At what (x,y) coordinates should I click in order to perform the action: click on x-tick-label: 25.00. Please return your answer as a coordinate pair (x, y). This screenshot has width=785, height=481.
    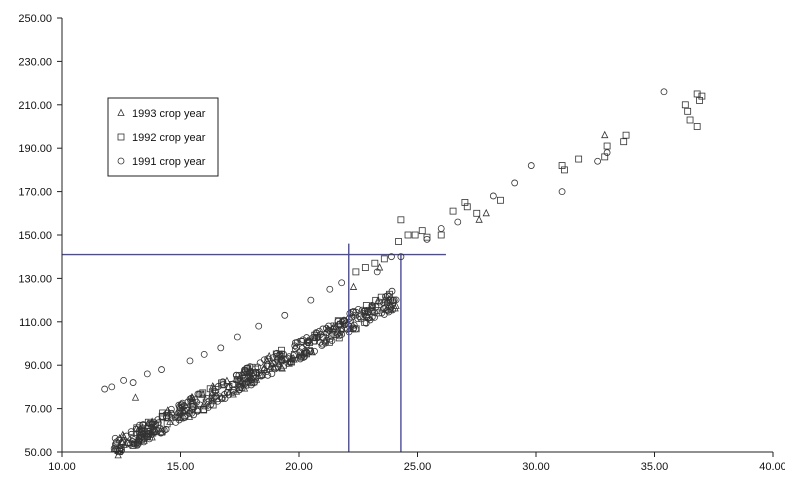
    Looking at the image, I should click on (418, 467).